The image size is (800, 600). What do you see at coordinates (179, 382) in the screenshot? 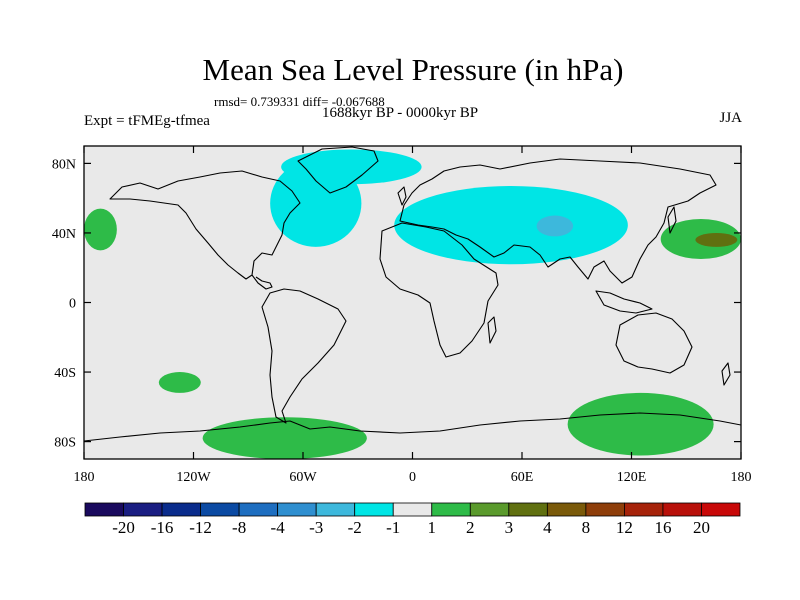
I see `anomaly-south-pacific-positive` at bounding box center [179, 382].